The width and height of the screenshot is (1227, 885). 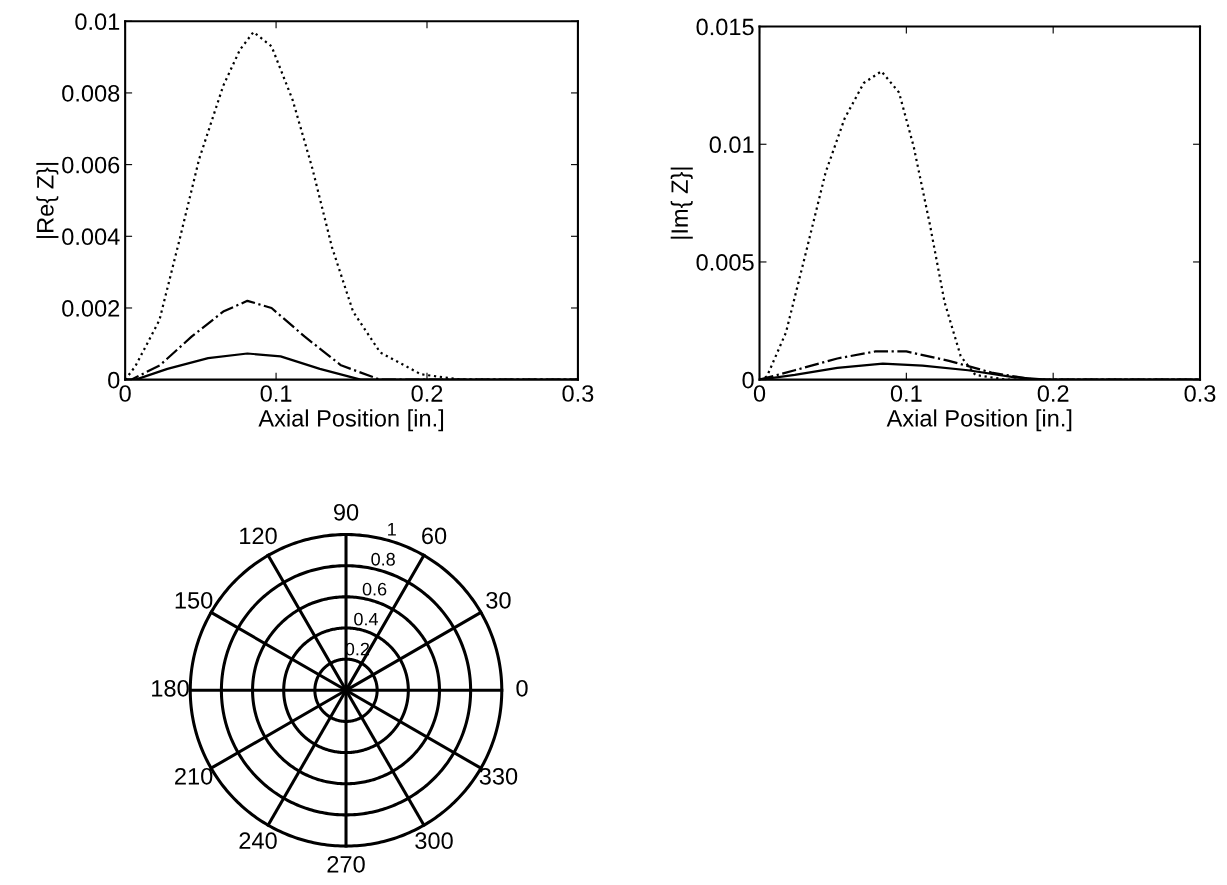 I want to click on text: 270, so click(x=346, y=864).